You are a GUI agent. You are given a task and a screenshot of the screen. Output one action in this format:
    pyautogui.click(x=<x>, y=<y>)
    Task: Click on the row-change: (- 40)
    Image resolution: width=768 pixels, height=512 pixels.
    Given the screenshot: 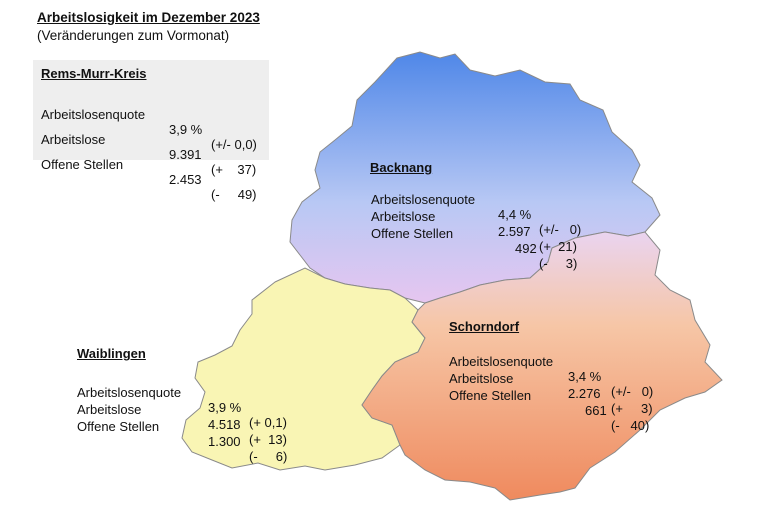 What is the action you would take?
    pyautogui.click(x=630, y=425)
    